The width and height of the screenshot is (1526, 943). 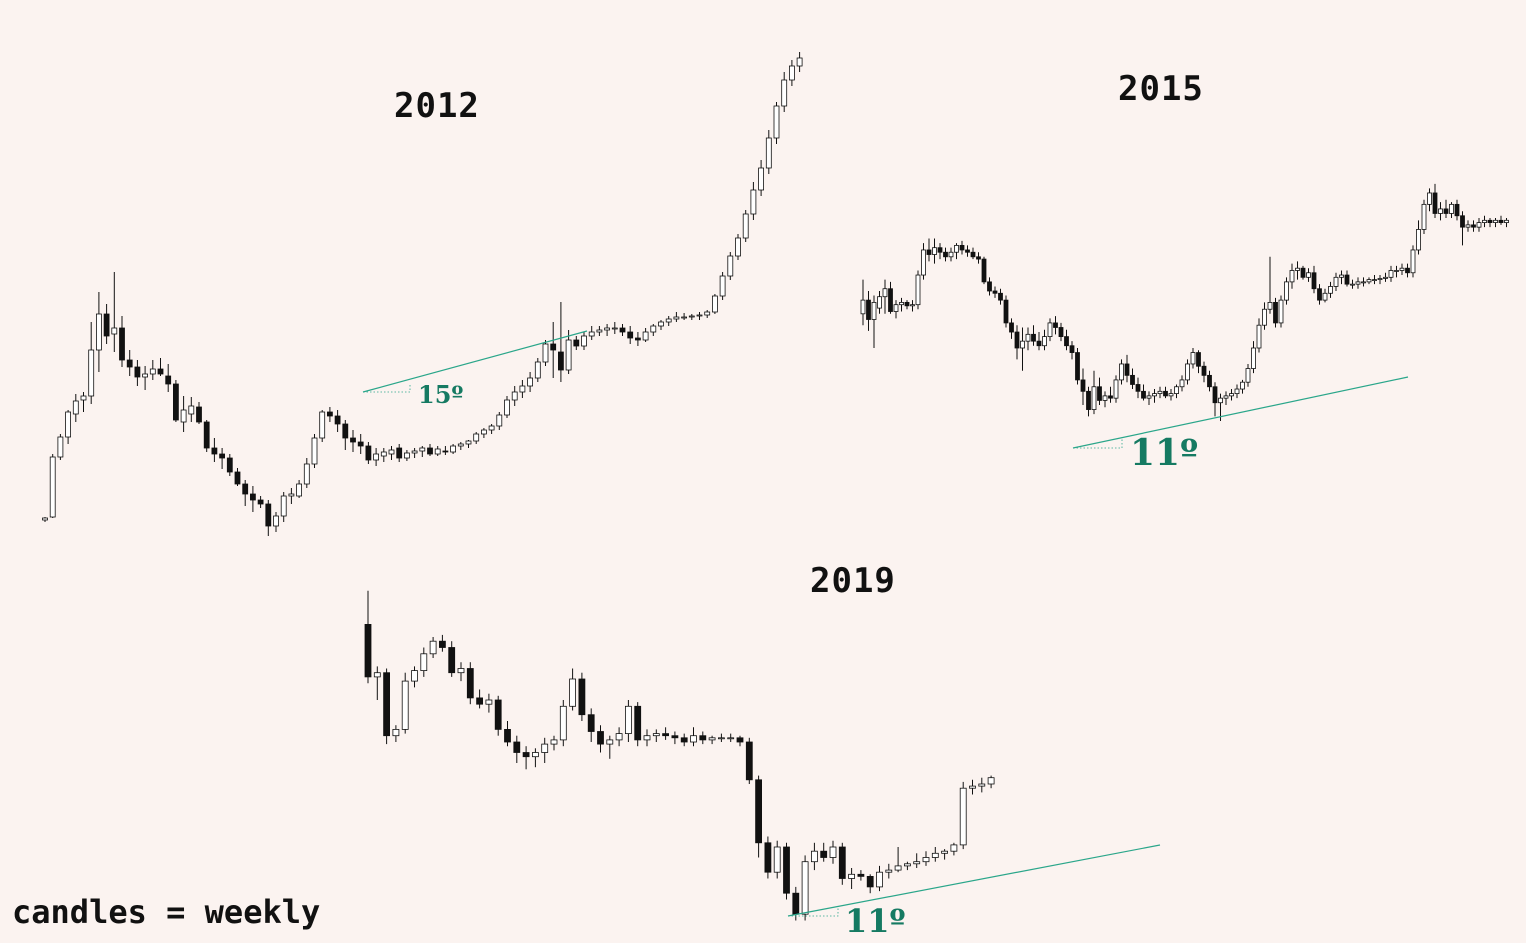 I want to click on trendline, so click(x=974, y=880).